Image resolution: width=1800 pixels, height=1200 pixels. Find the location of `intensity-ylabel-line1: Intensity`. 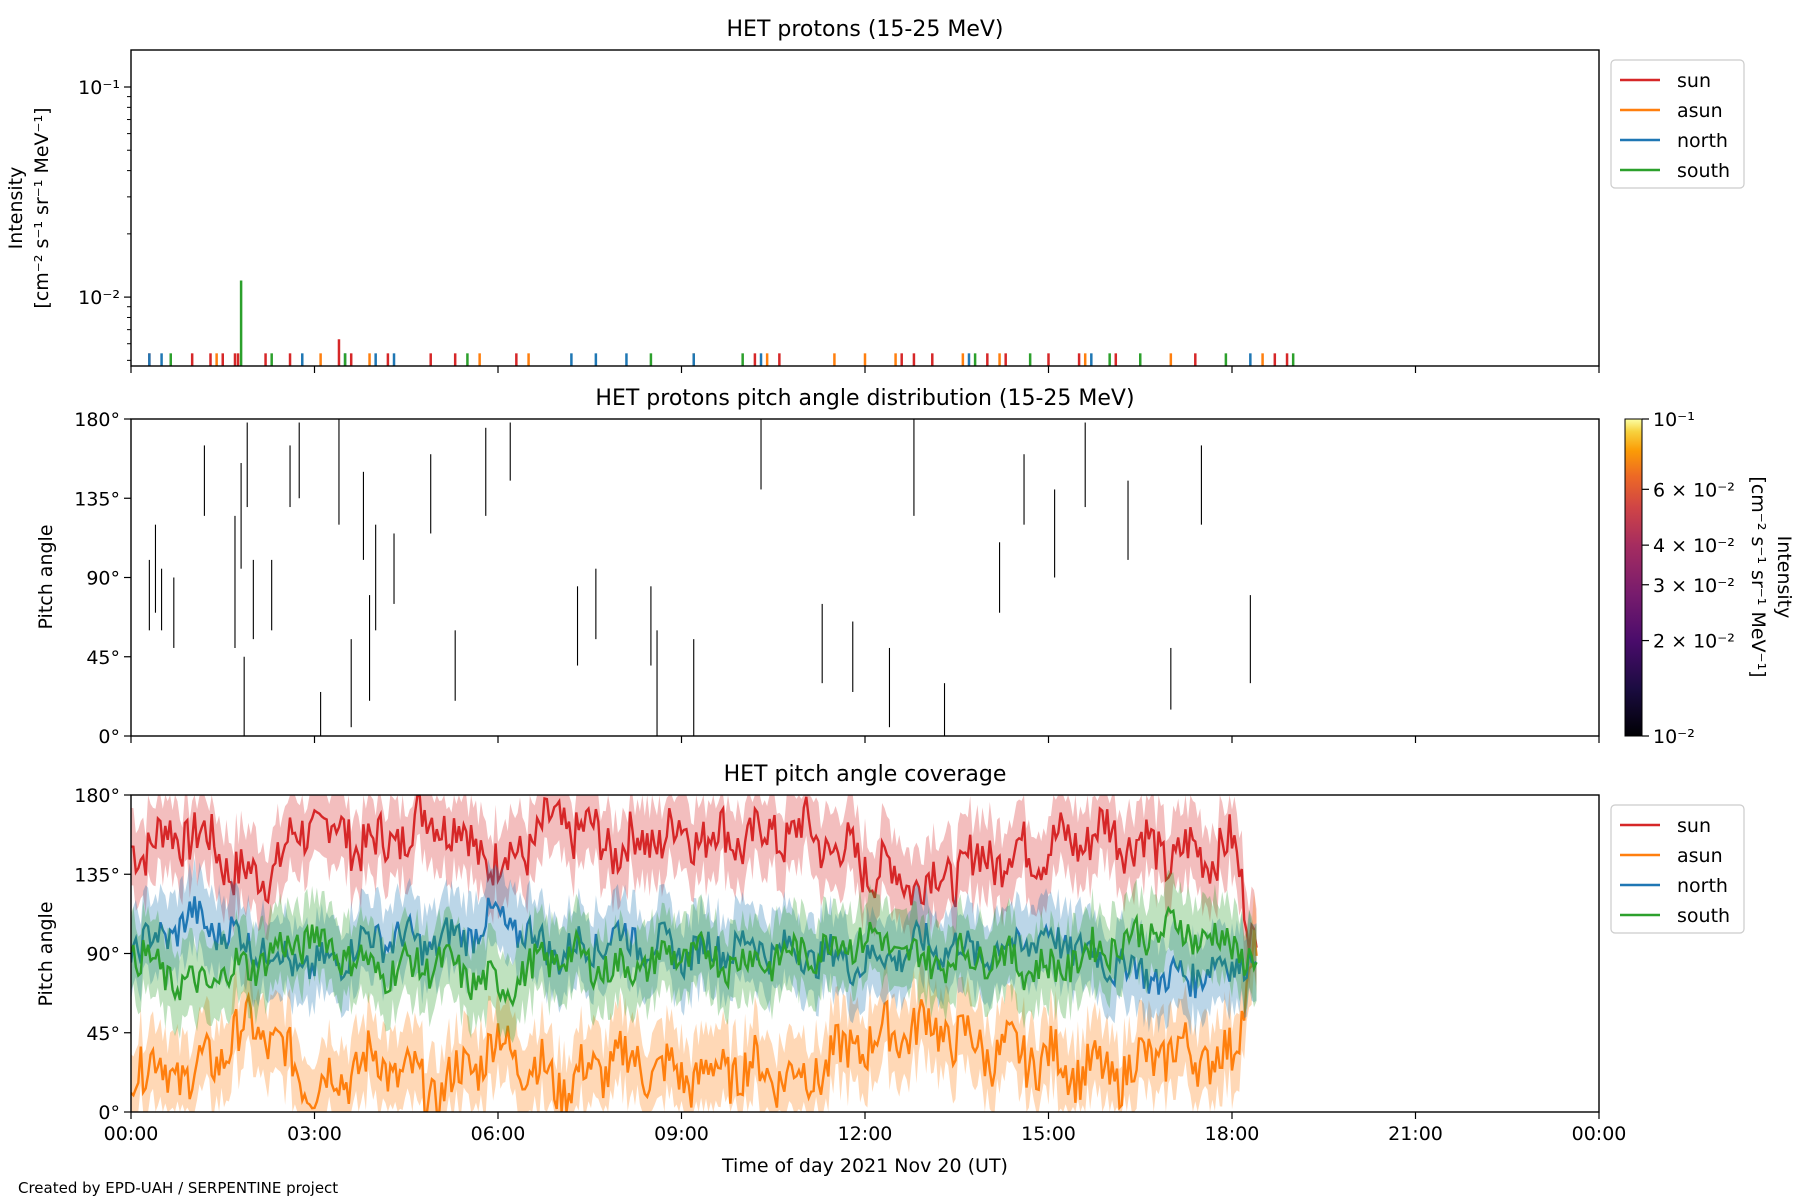

intensity-ylabel-line1: Intensity is located at coordinates (16, 208).